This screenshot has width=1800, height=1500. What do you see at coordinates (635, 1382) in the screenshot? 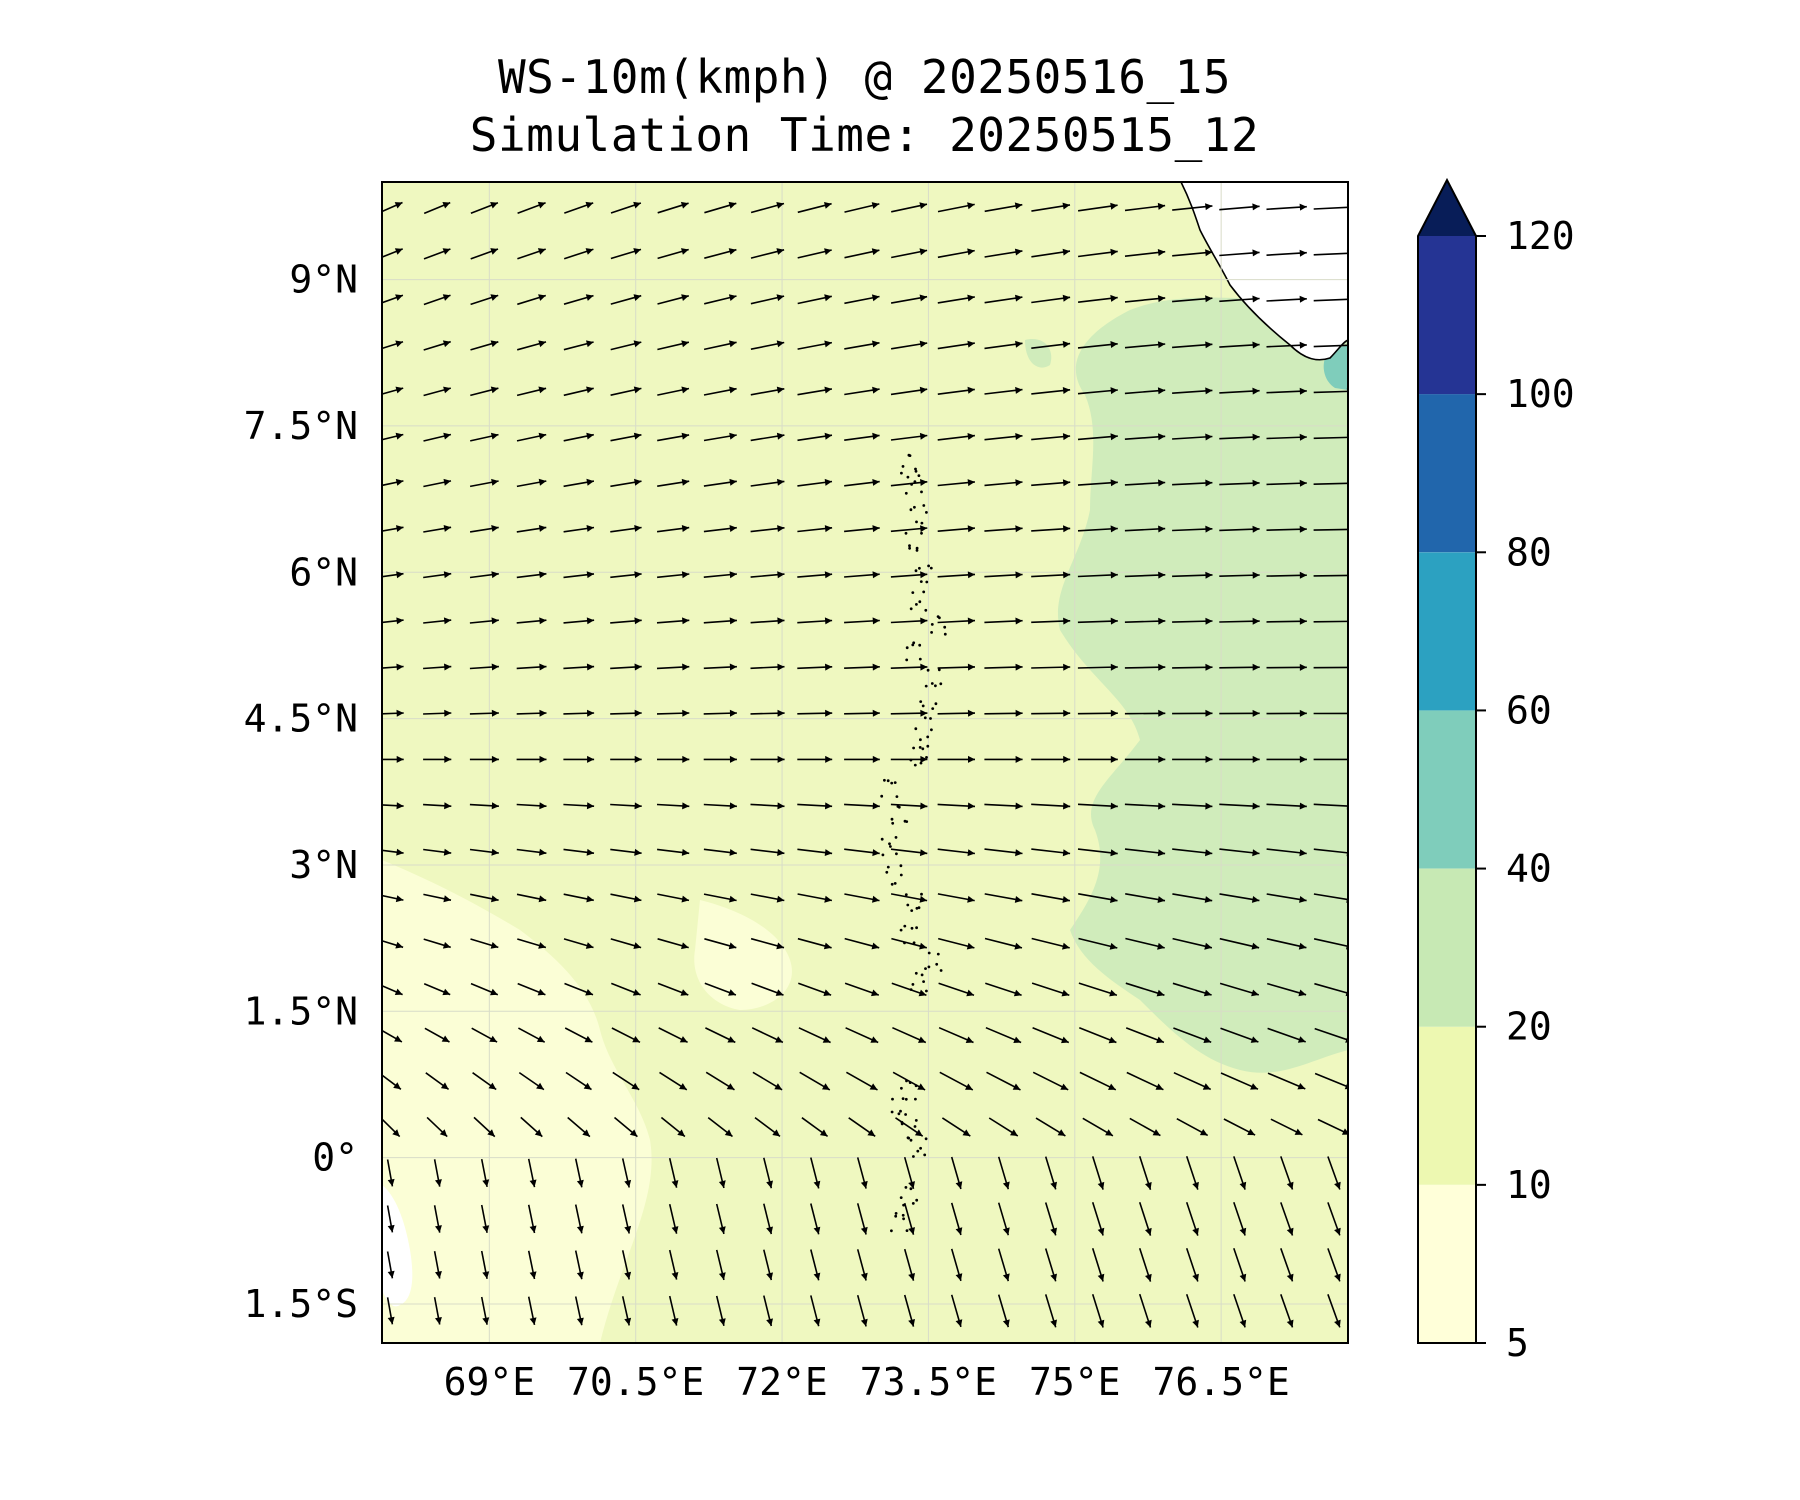
I see `lon-tick-label: 70.5°E` at bounding box center [635, 1382].